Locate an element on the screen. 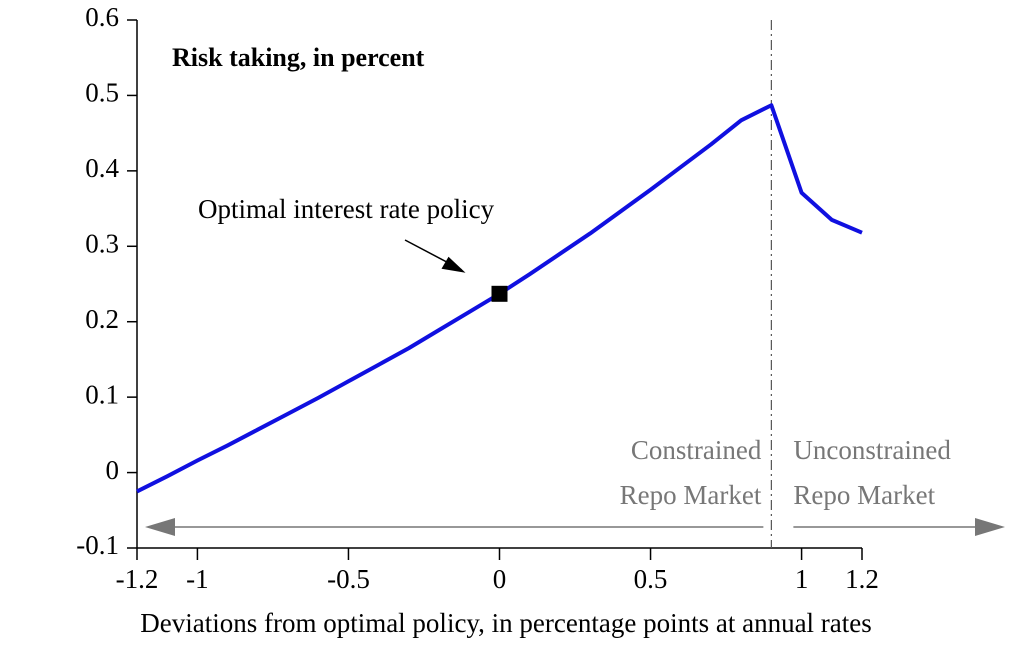 The image size is (1013, 648). optimal-marker is located at coordinates (499, 293).